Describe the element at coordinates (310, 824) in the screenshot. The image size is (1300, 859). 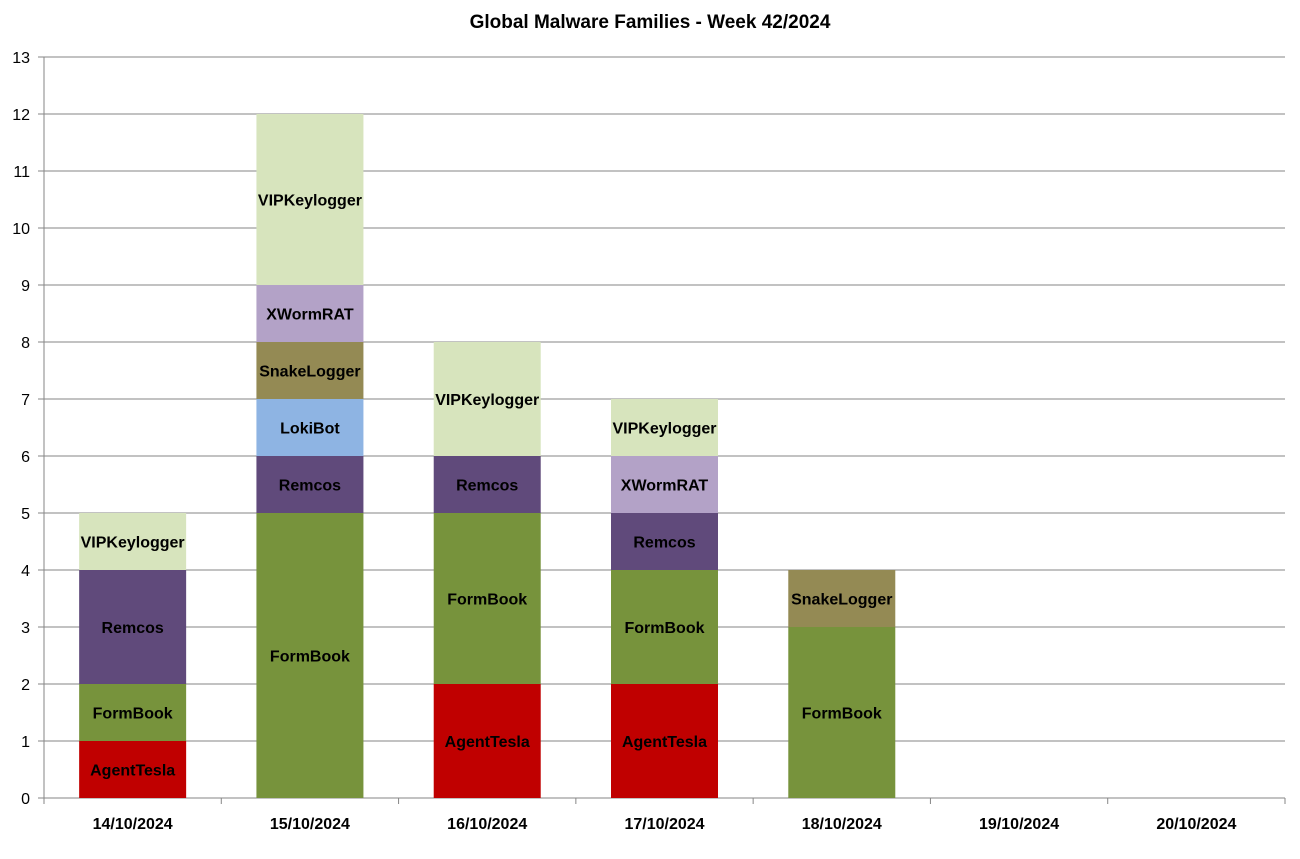
I see `x-tick-label: 15/10/2024` at that location.